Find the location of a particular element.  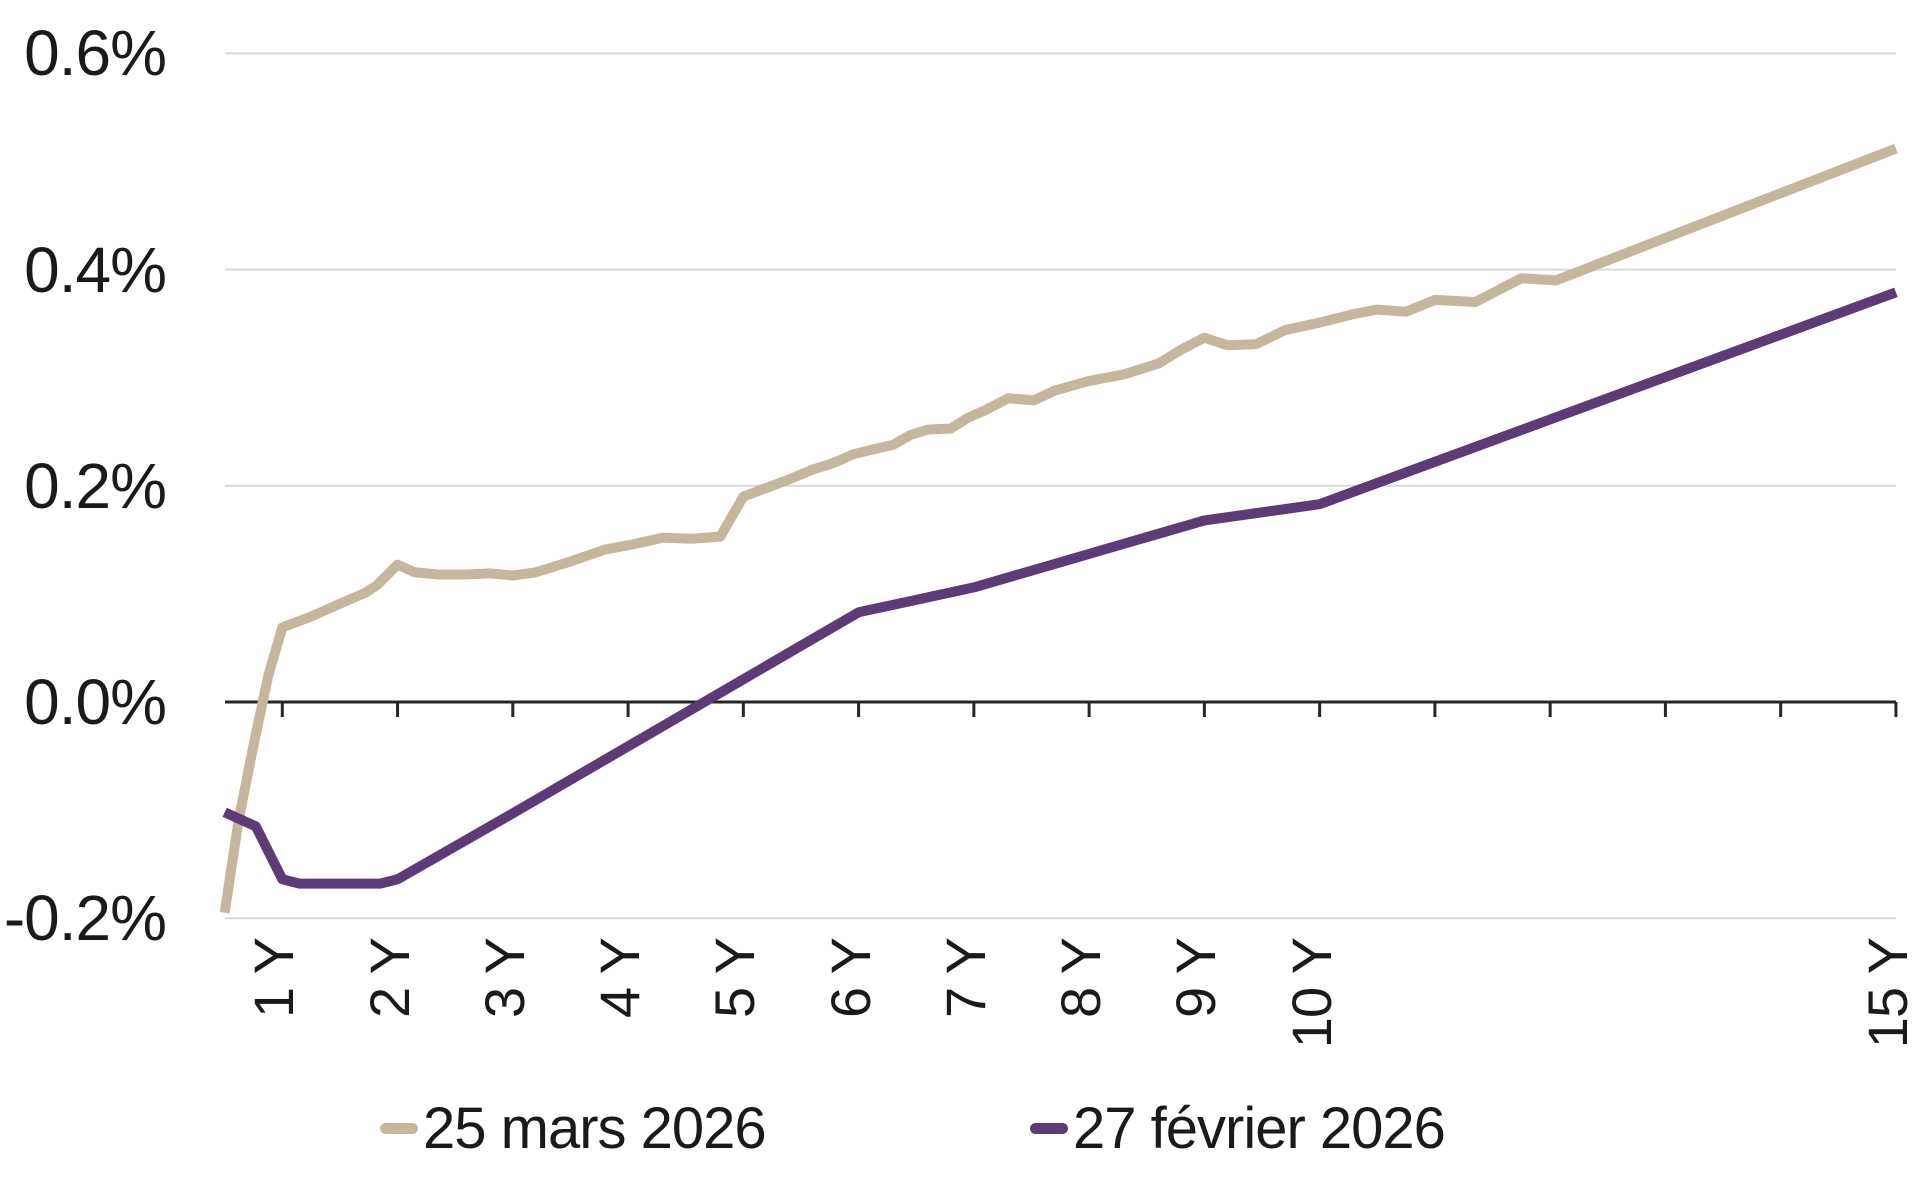

legend-label-27-fevrier-2026: 27 février 2026 is located at coordinates (1259, 1128).